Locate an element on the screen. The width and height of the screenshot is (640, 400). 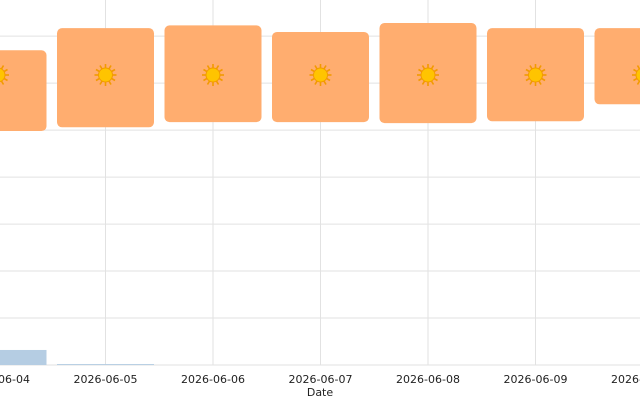
x-tick-label: 2026-06-04 is located at coordinates (15, 379).